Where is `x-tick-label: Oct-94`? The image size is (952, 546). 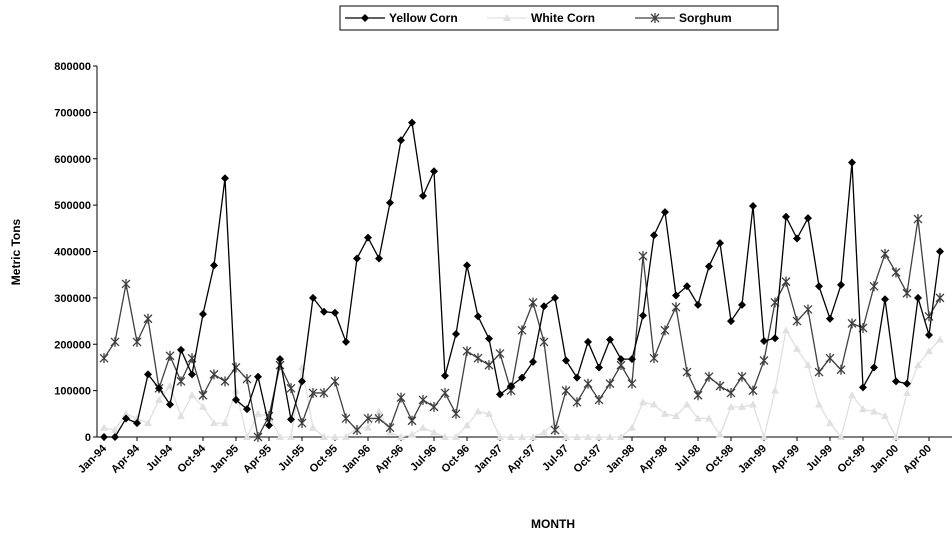 x-tick-label: Oct-94 is located at coordinates (191, 458).